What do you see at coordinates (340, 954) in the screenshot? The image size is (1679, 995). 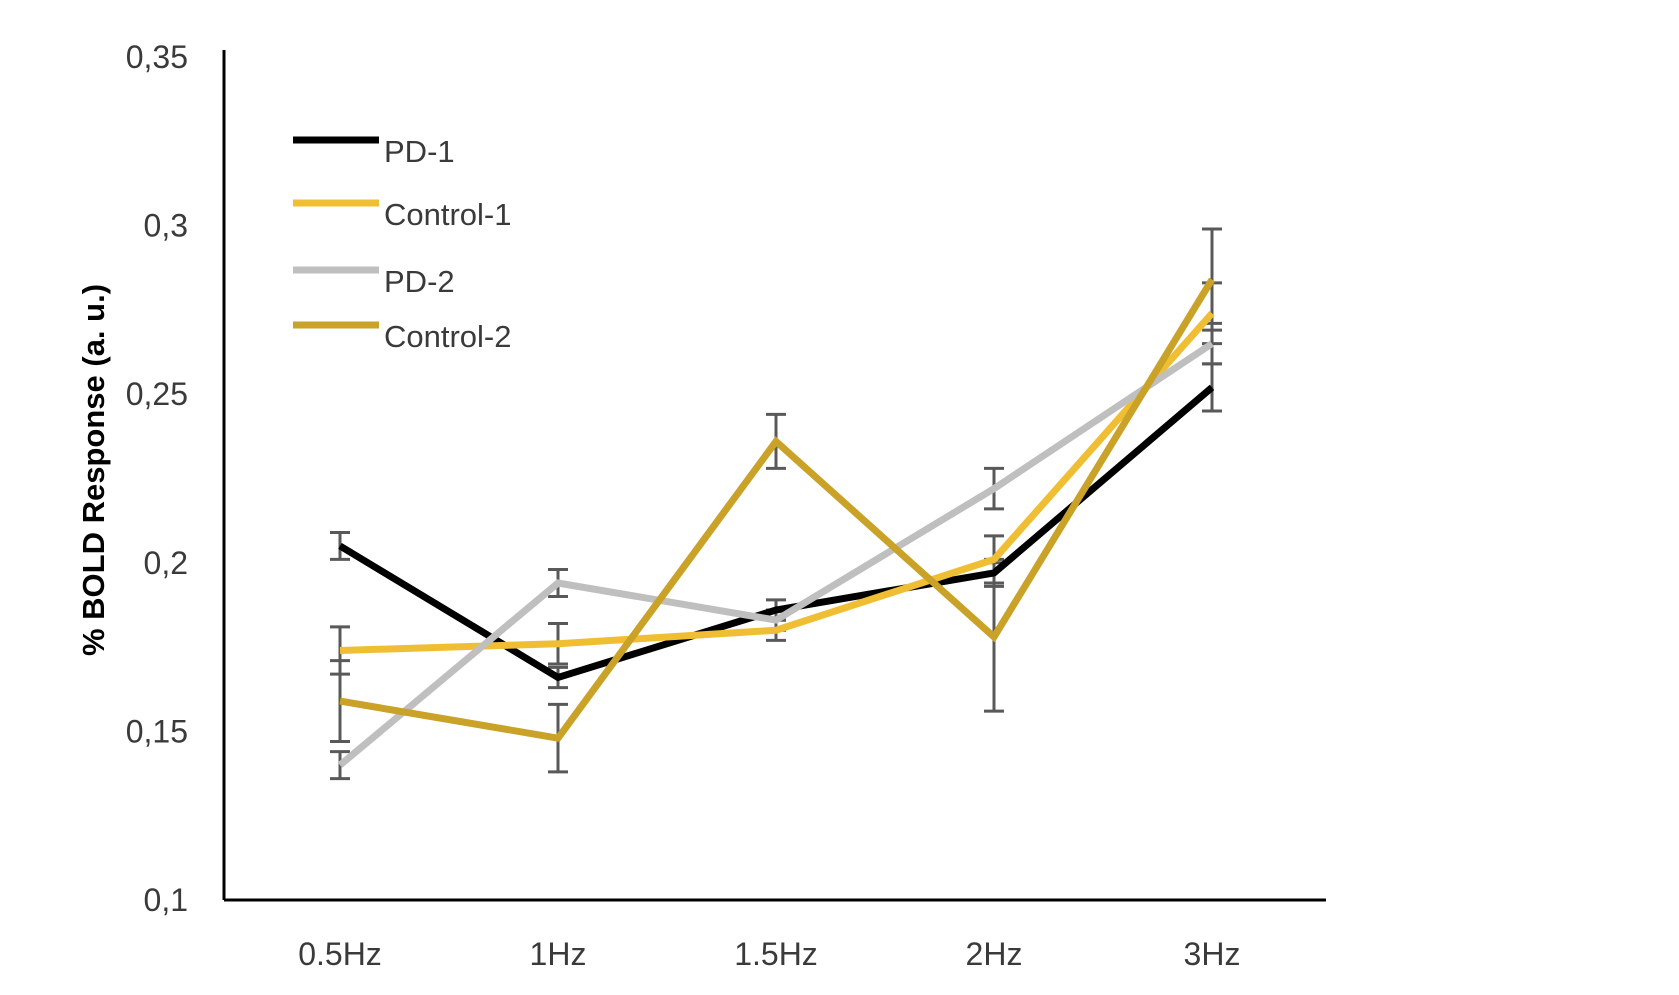 I see `x-tick-label: 0.5Hz` at bounding box center [340, 954].